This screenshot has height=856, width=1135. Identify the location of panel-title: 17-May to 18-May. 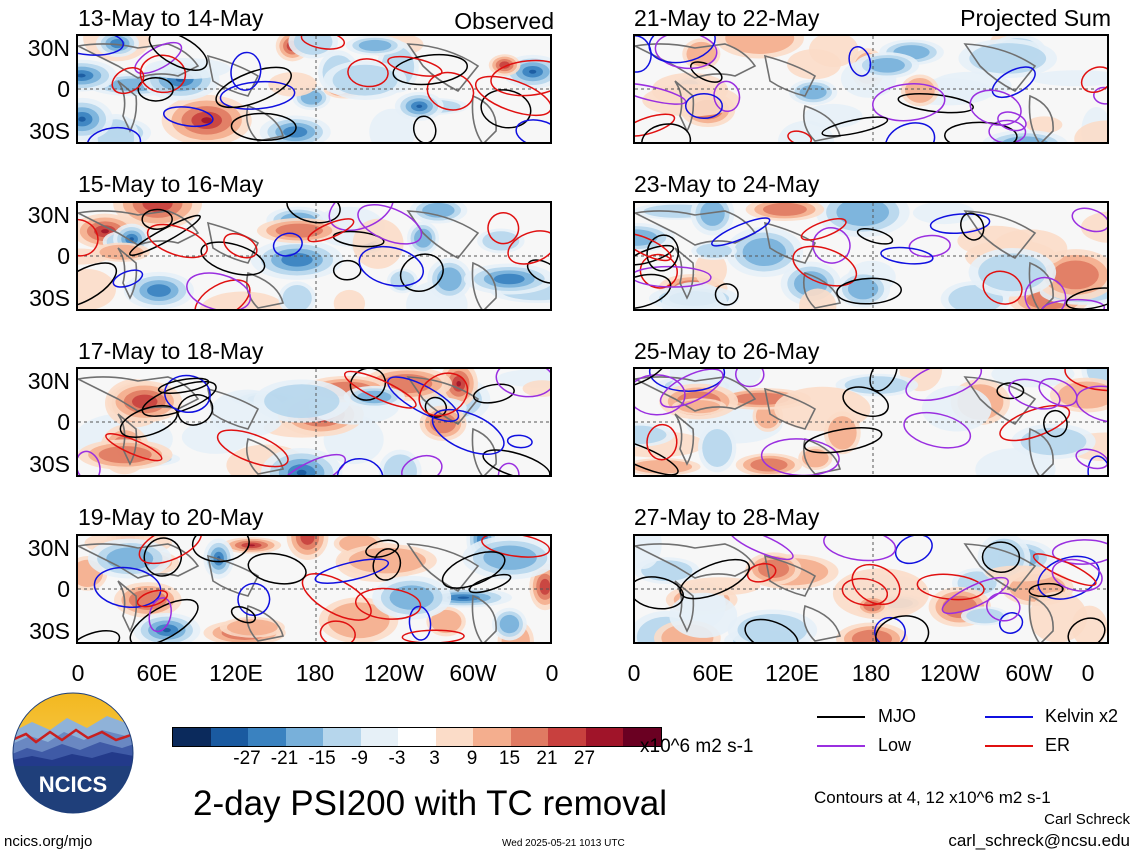
(171, 351).